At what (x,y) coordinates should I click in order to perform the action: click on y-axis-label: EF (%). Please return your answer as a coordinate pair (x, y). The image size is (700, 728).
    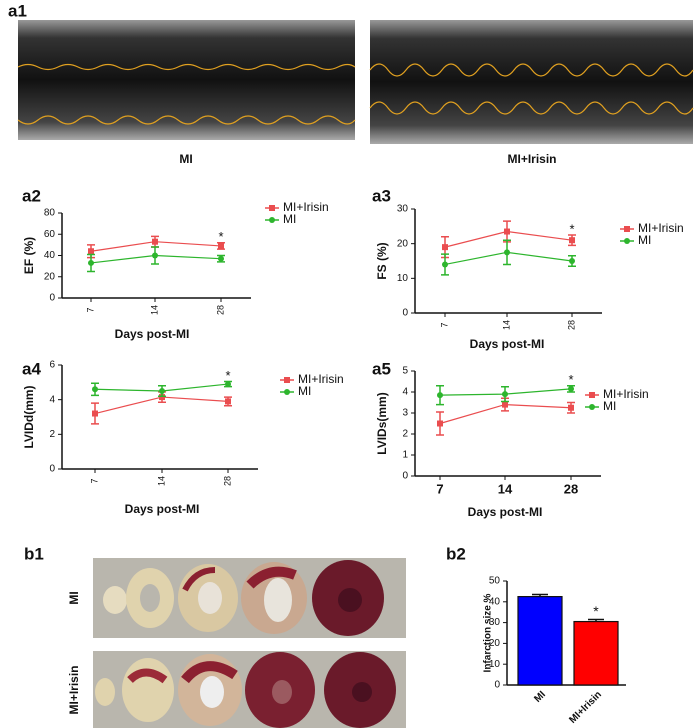
    Looking at the image, I should click on (29, 255).